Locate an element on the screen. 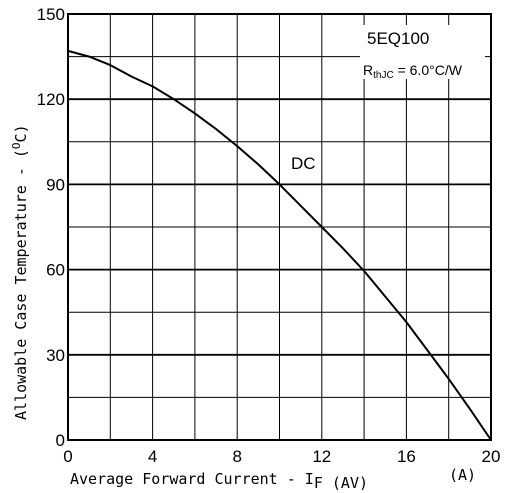 The height and width of the screenshot is (493, 505). y-axis-label: Allowable Case Temperature - (OC) is located at coordinates (20, 272).